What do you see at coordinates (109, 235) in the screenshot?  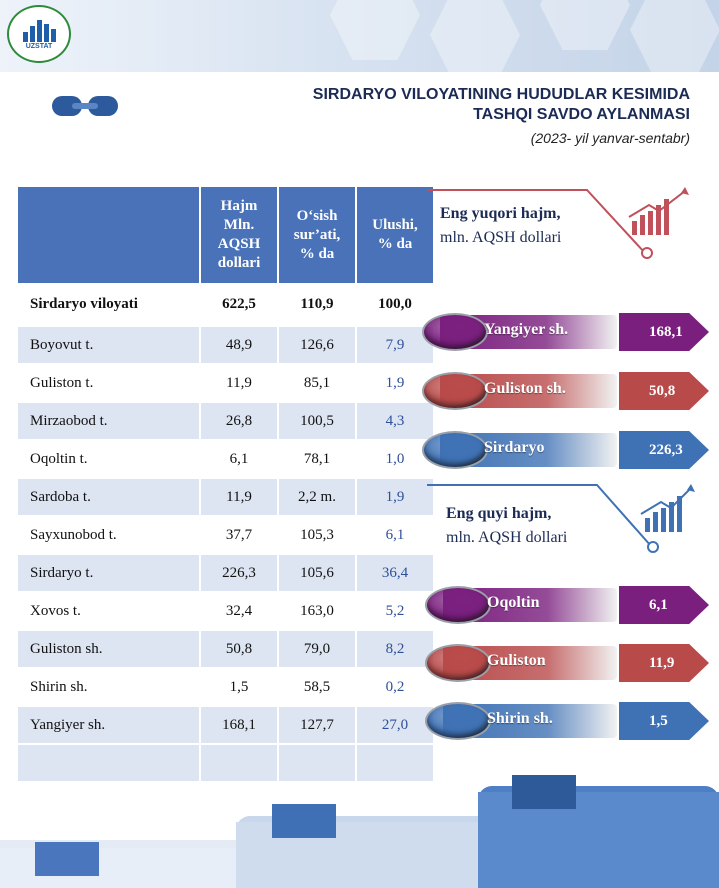 I see `header-region` at bounding box center [109, 235].